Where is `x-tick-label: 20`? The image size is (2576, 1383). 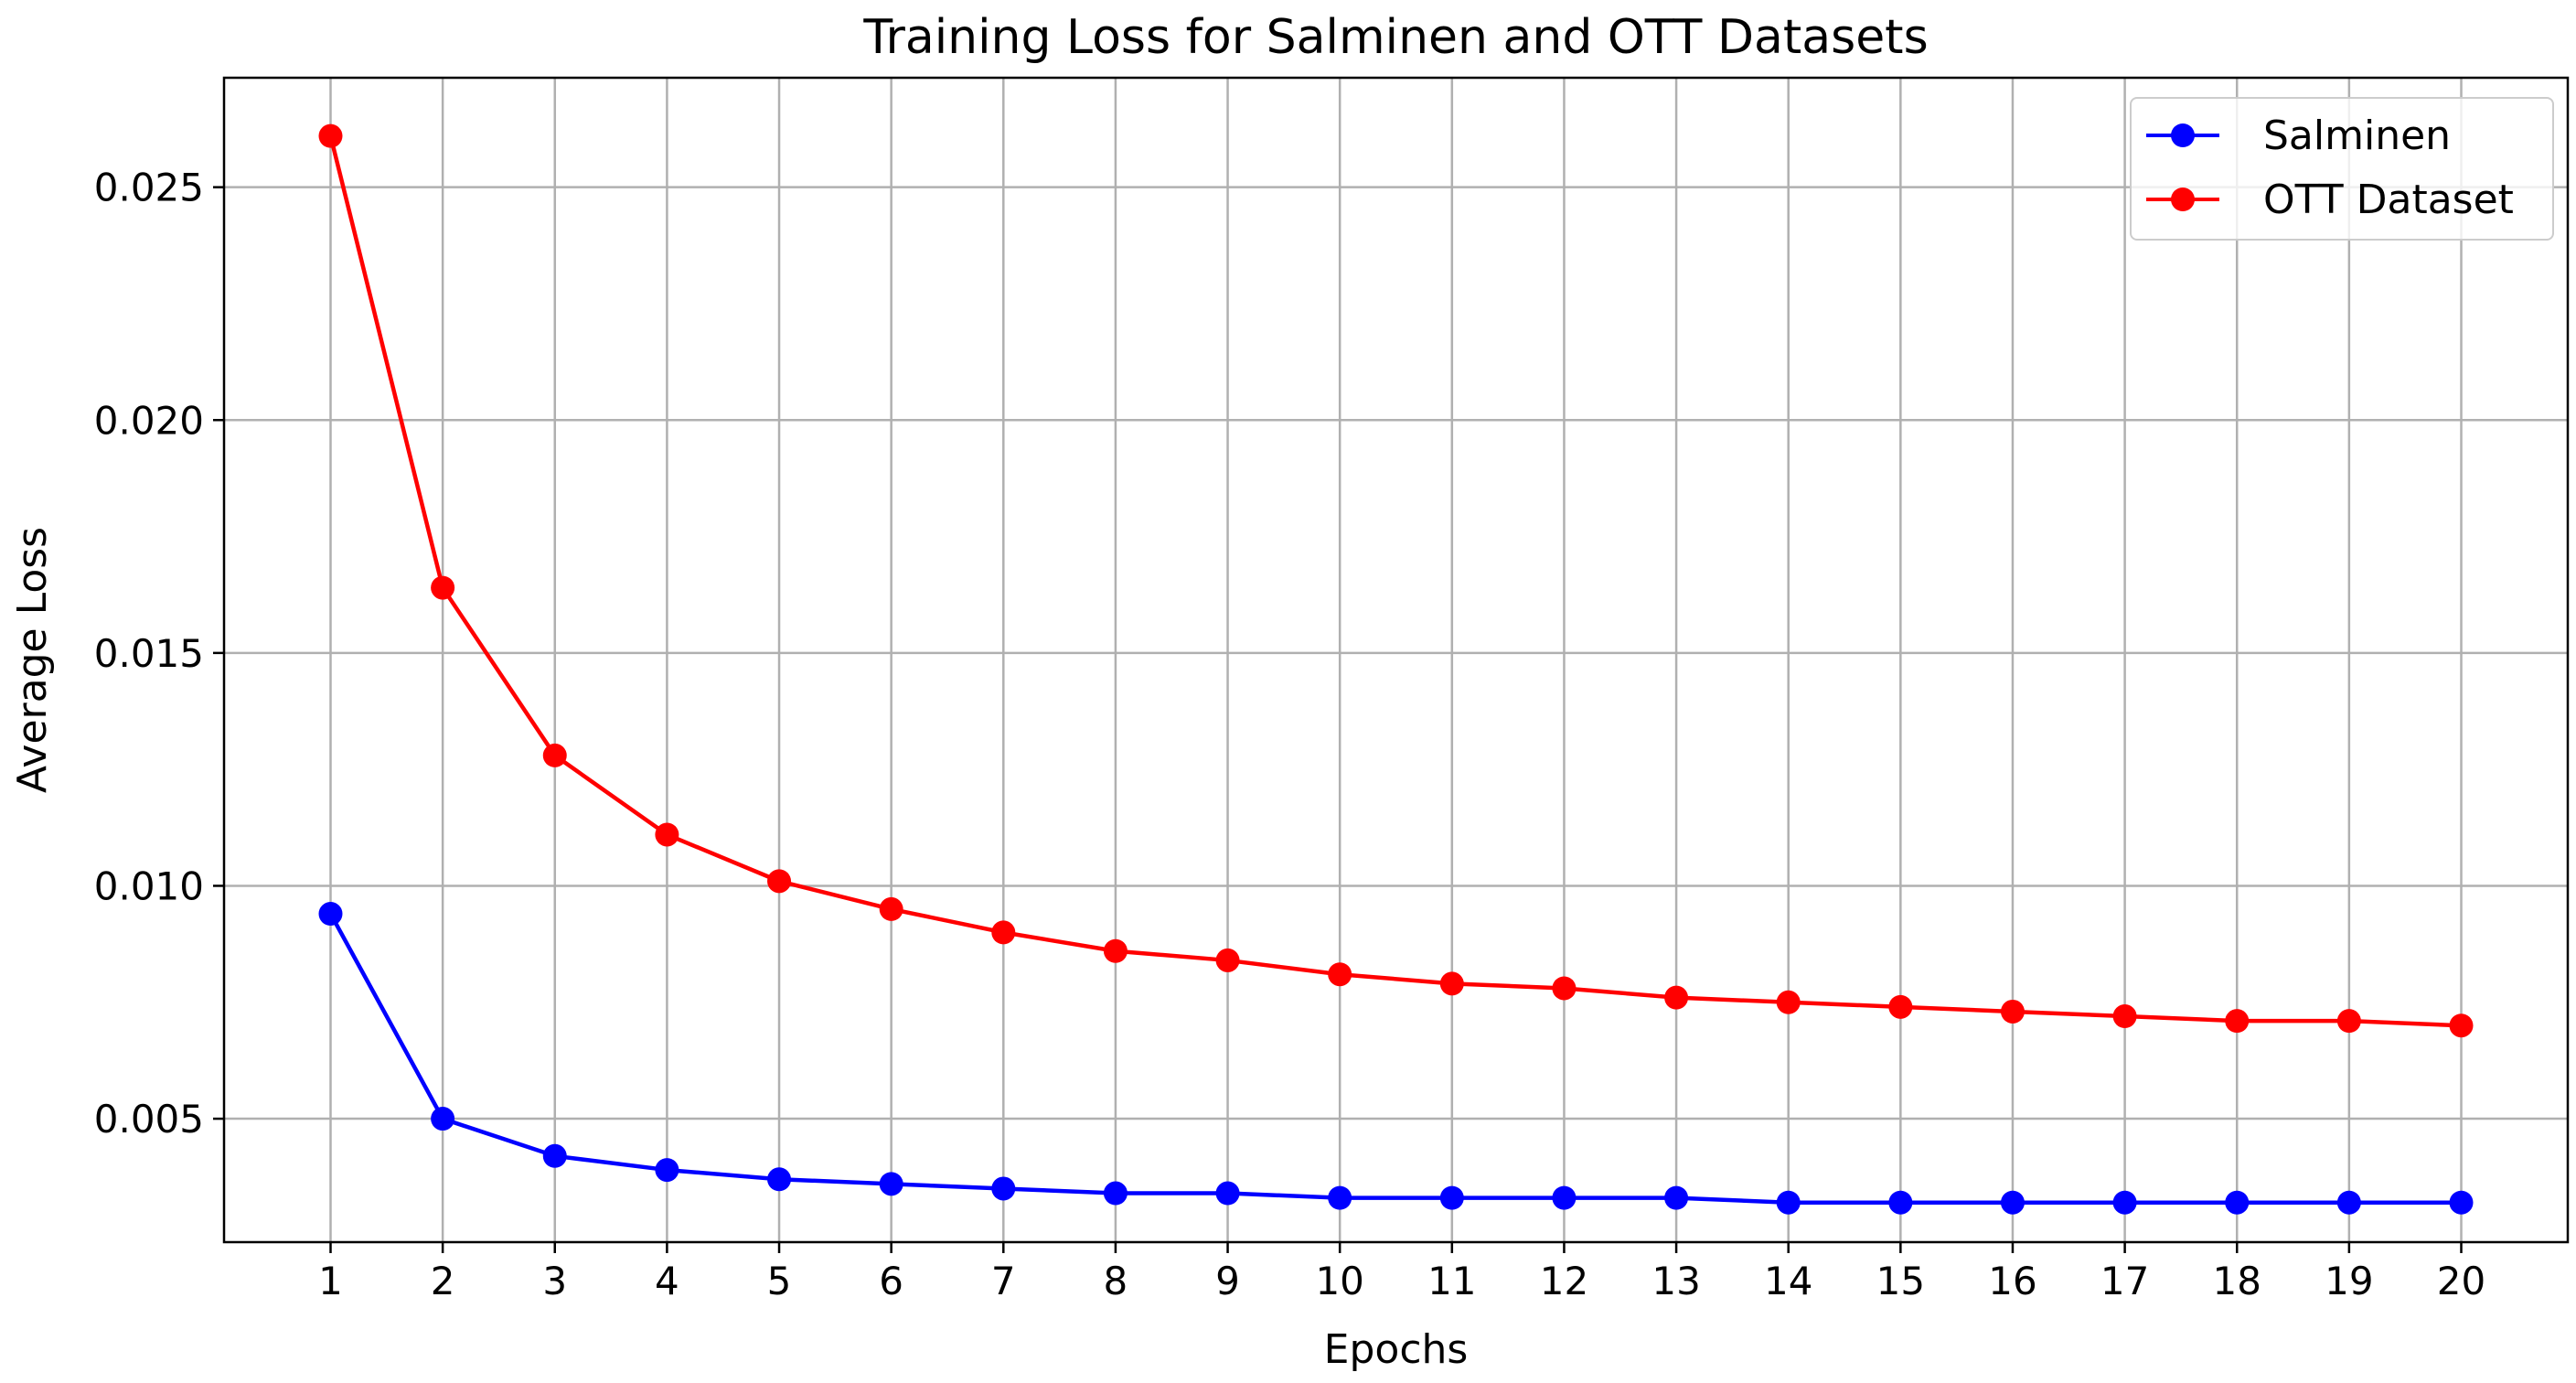
x-tick-label: 20 is located at coordinates (2461, 1281).